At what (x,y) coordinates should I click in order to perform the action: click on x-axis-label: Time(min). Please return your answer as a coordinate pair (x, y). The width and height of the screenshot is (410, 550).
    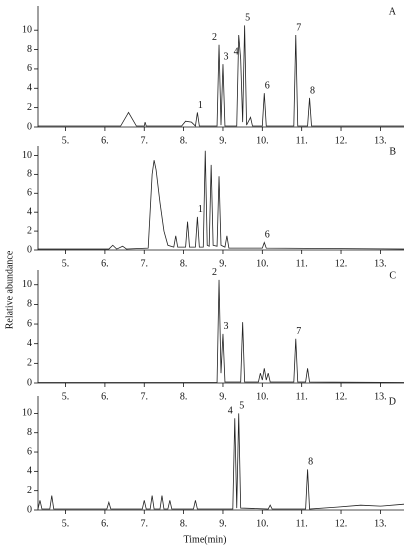
    Looking at the image, I should click on (205, 539).